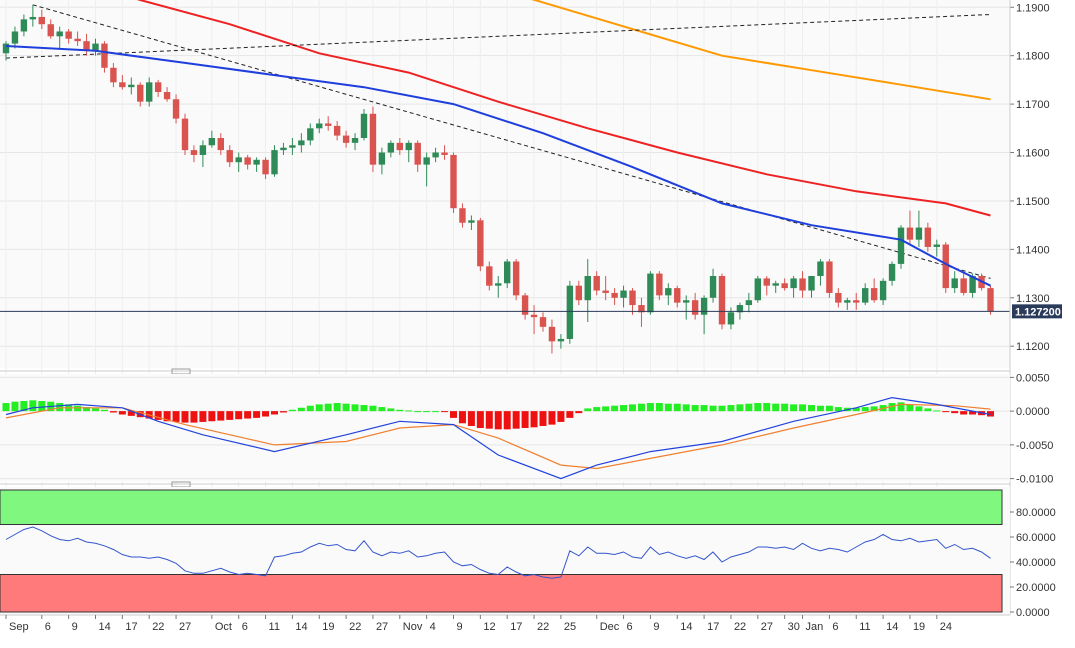  I want to click on price-tick-label: 1.1400, so click(1033, 250).